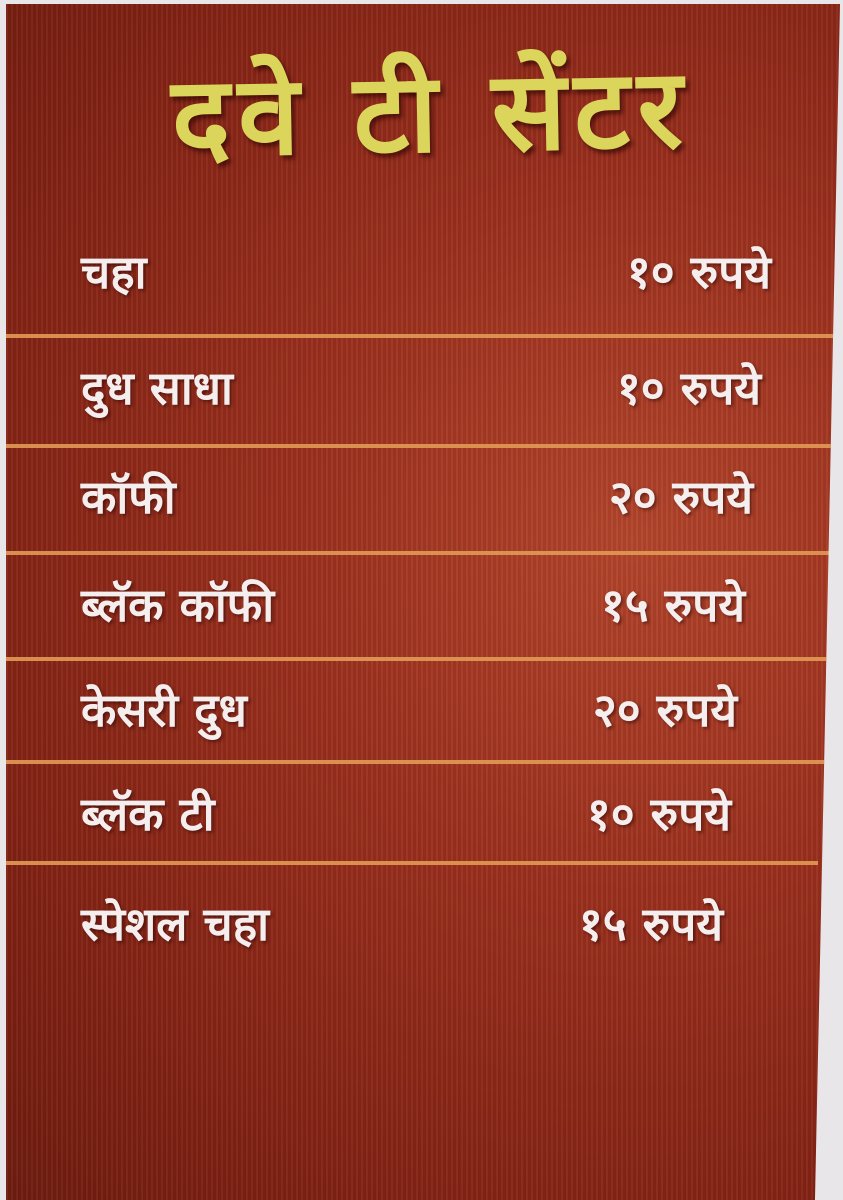  Describe the element at coordinates (164, 710) in the screenshot. I see `item-name: केसरी दुध` at that location.